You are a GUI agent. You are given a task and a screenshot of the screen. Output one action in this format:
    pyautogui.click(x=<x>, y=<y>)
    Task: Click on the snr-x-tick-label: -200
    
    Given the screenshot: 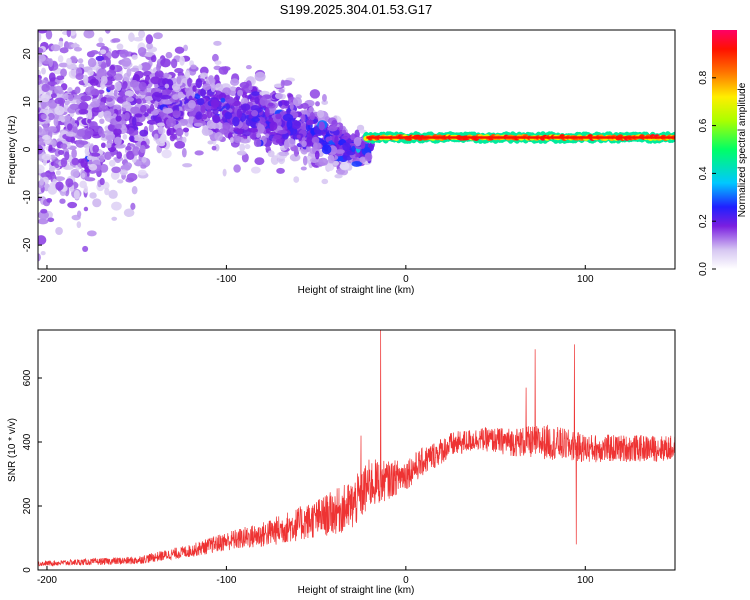 What is the action you would take?
    pyautogui.click(x=47, y=580)
    